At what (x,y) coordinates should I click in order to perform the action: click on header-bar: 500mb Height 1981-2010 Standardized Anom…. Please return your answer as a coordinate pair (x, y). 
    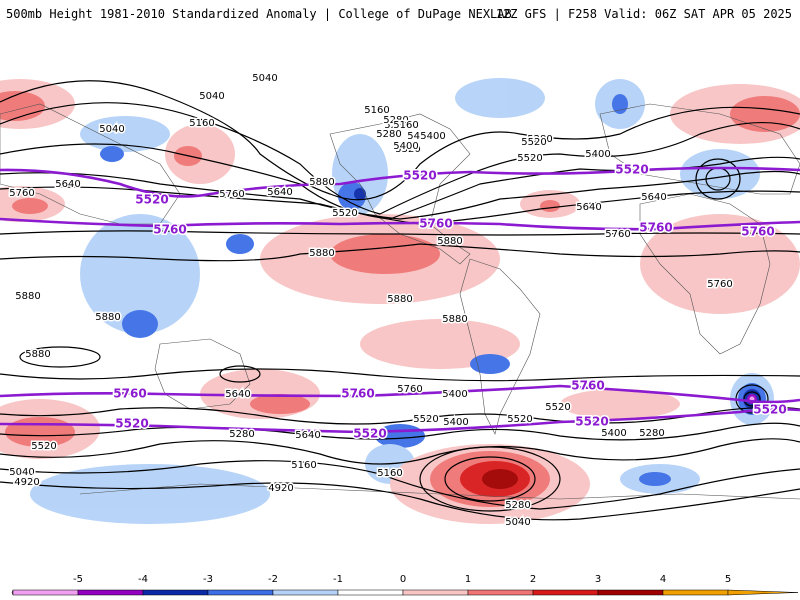
    Looking at the image, I should click on (400, 15).